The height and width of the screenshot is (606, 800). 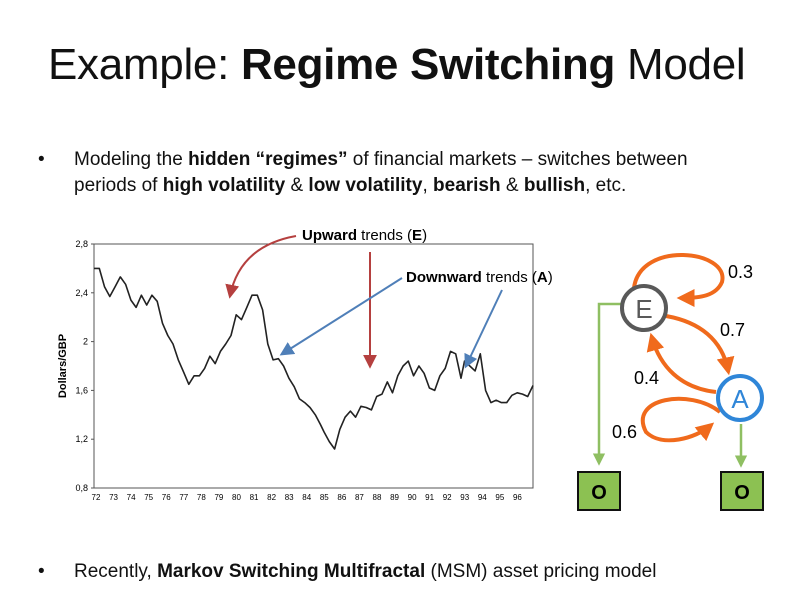 I want to click on upward-trends-label: Upward trends (E), so click(x=364, y=235).